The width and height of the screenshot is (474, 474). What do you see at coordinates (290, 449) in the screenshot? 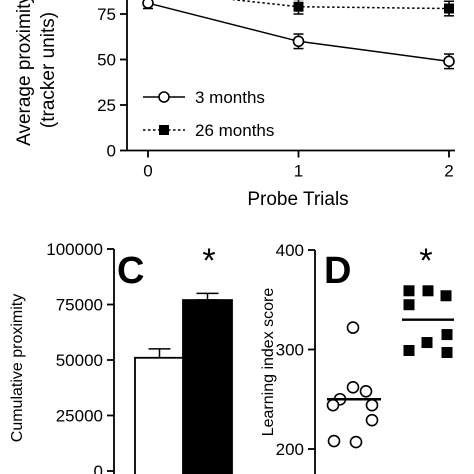
I see `panel-d-y-tick-label: 200` at bounding box center [290, 449].